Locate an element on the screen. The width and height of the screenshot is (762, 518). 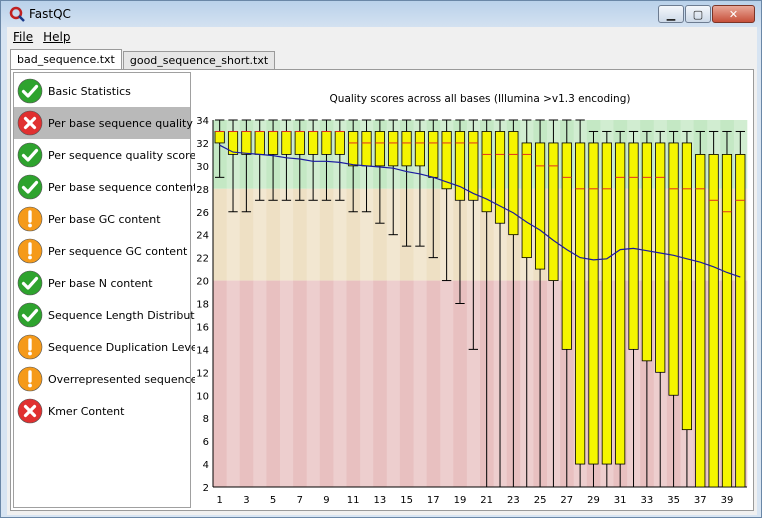
maximize-button: ▢ is located at coordinates (698, 14).